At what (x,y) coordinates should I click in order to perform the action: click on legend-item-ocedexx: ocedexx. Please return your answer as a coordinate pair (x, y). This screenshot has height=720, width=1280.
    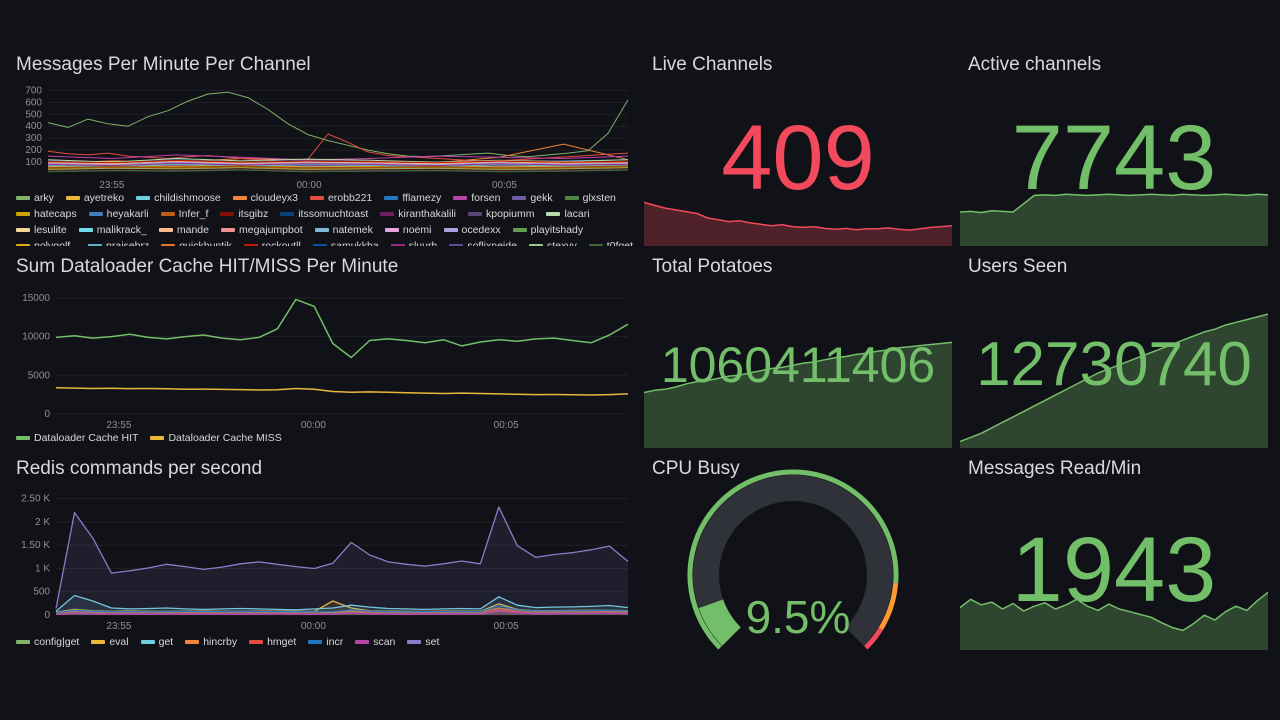
    Looking at the image, I should click on (472, 230).